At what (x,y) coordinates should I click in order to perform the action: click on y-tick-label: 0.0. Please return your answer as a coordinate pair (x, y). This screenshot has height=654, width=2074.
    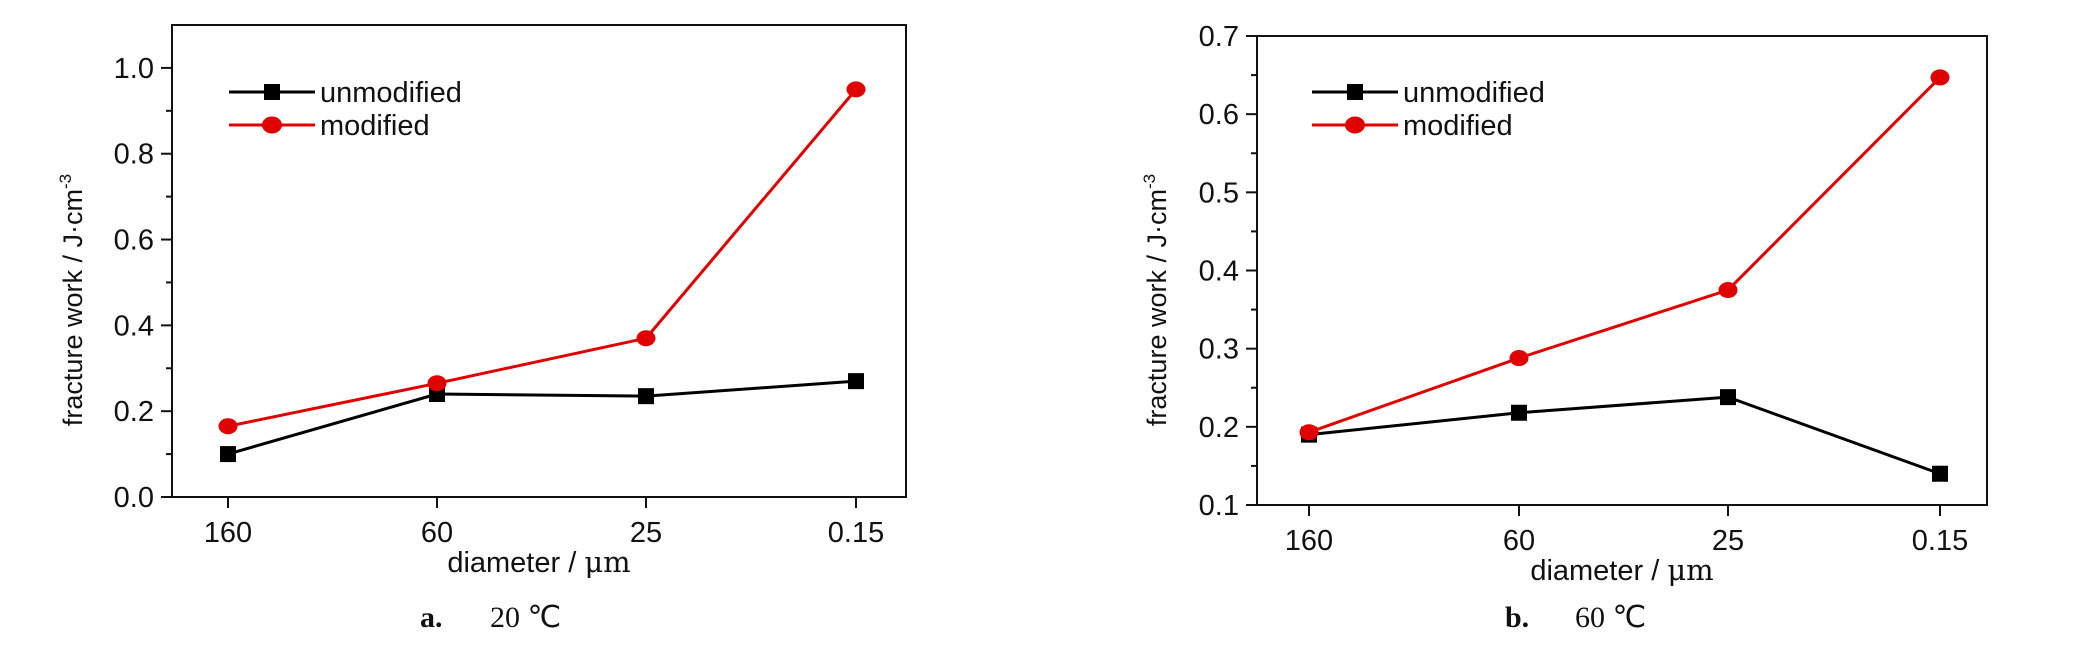
    Looking at the image, I should click on (134, 498).